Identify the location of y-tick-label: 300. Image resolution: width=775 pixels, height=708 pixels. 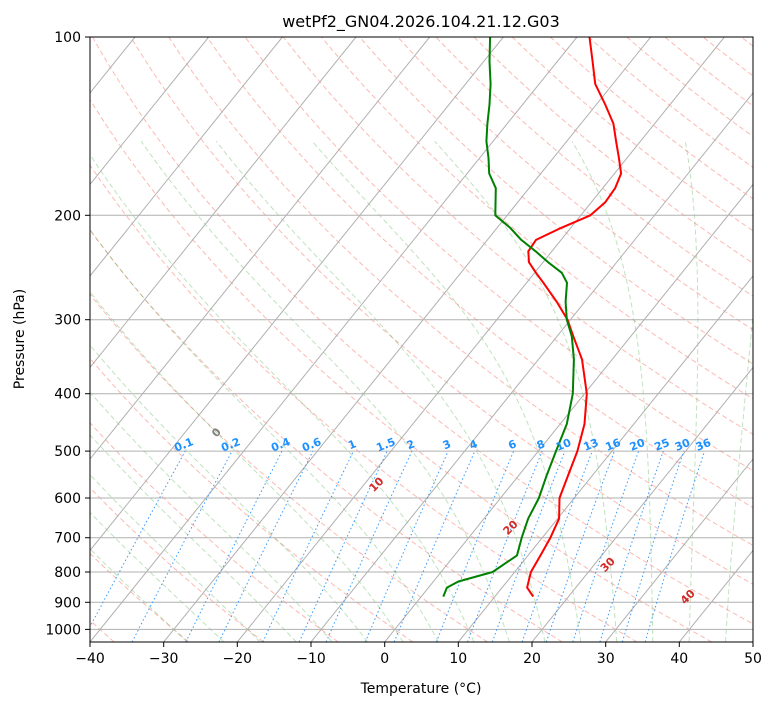
(67, 321).